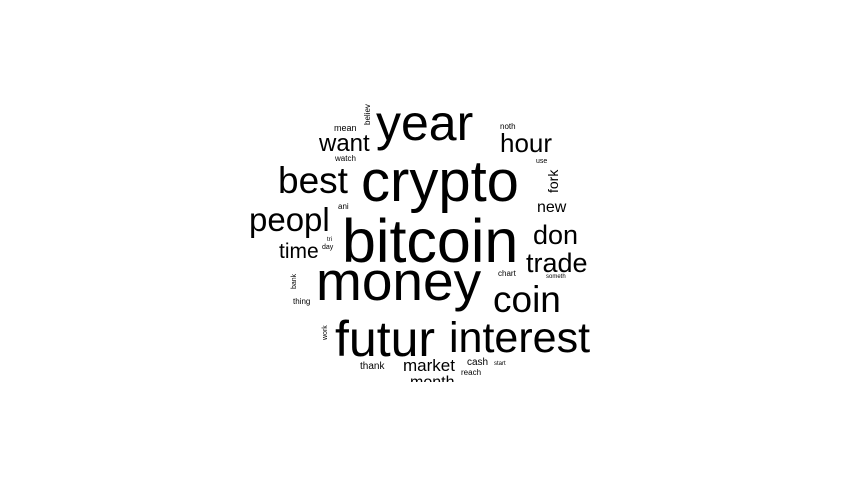 This screenshot has width=865, height=478. What do you see at coordinates (478, 362) in the screenshot?
I see `word-cash: cash` at bounding box center [478, 362].